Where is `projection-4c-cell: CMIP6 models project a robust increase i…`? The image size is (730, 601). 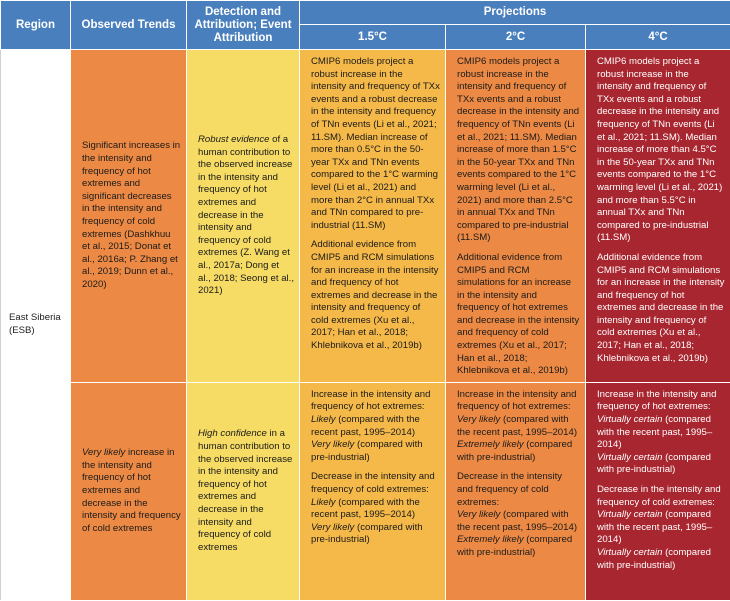
projection-4c-cell: CMIP6 models project a robust increase i… is located at coordinates (658, 216).